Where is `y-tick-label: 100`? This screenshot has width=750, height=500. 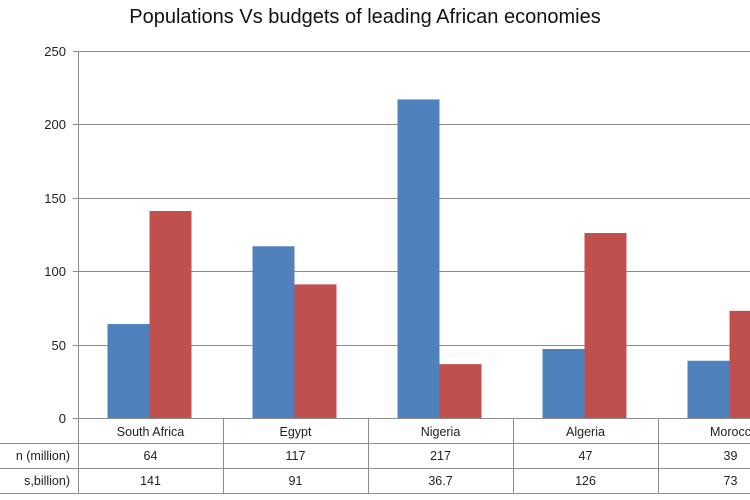
y-tick-label: 100 is located at coordinates (55, 271).